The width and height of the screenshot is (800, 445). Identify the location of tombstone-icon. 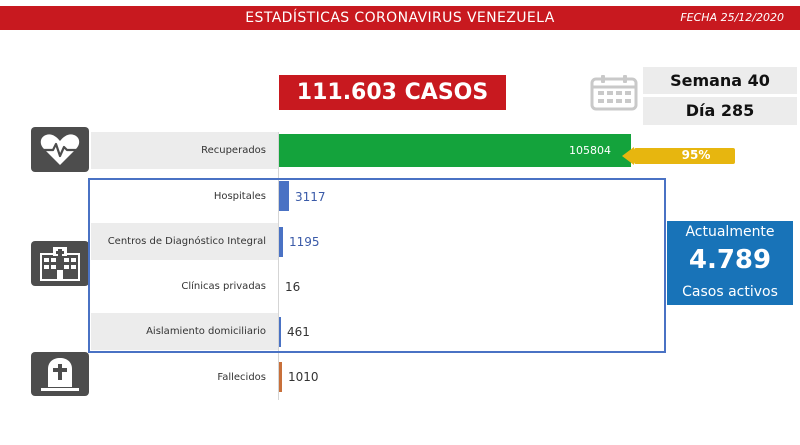
(60, 374).